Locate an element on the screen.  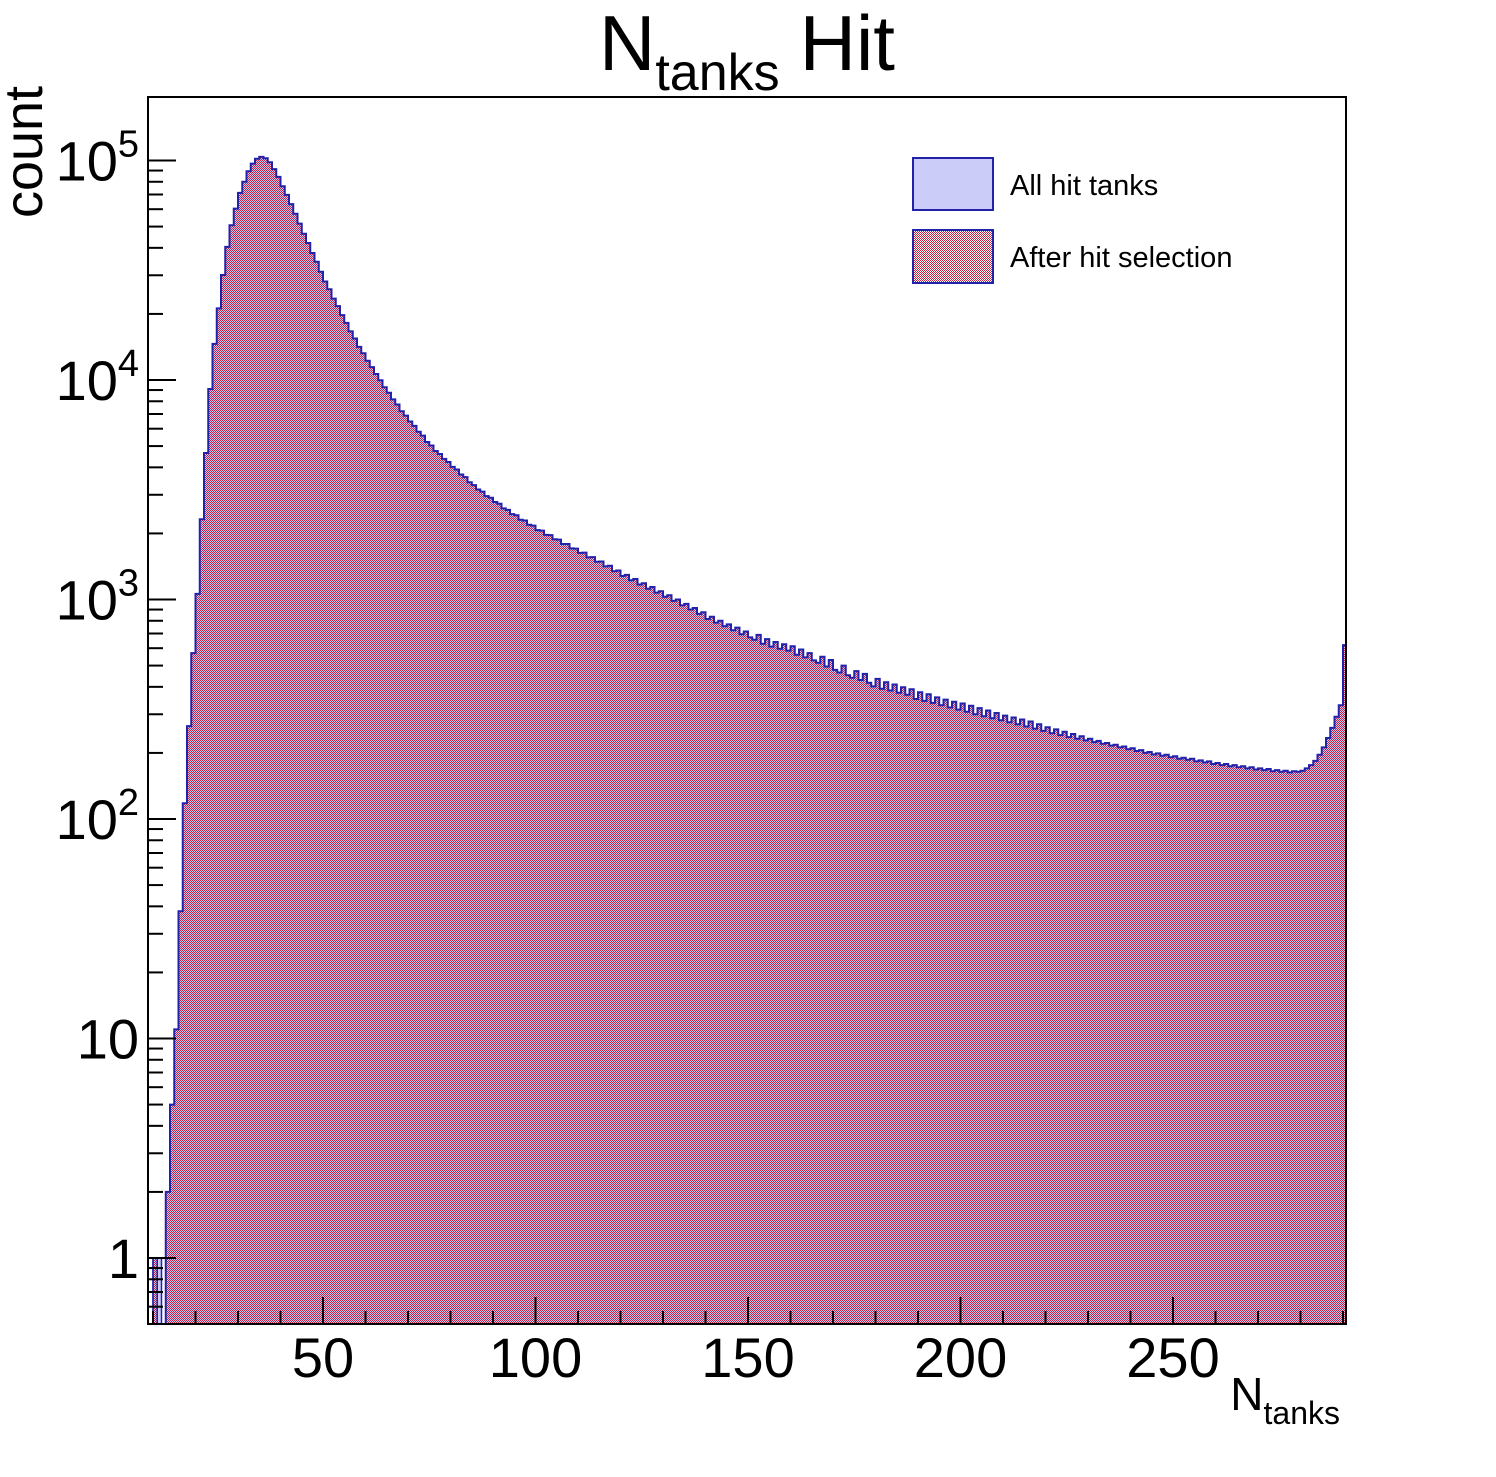
x-tick-label: 150 is located at coordinates (747, 1357).